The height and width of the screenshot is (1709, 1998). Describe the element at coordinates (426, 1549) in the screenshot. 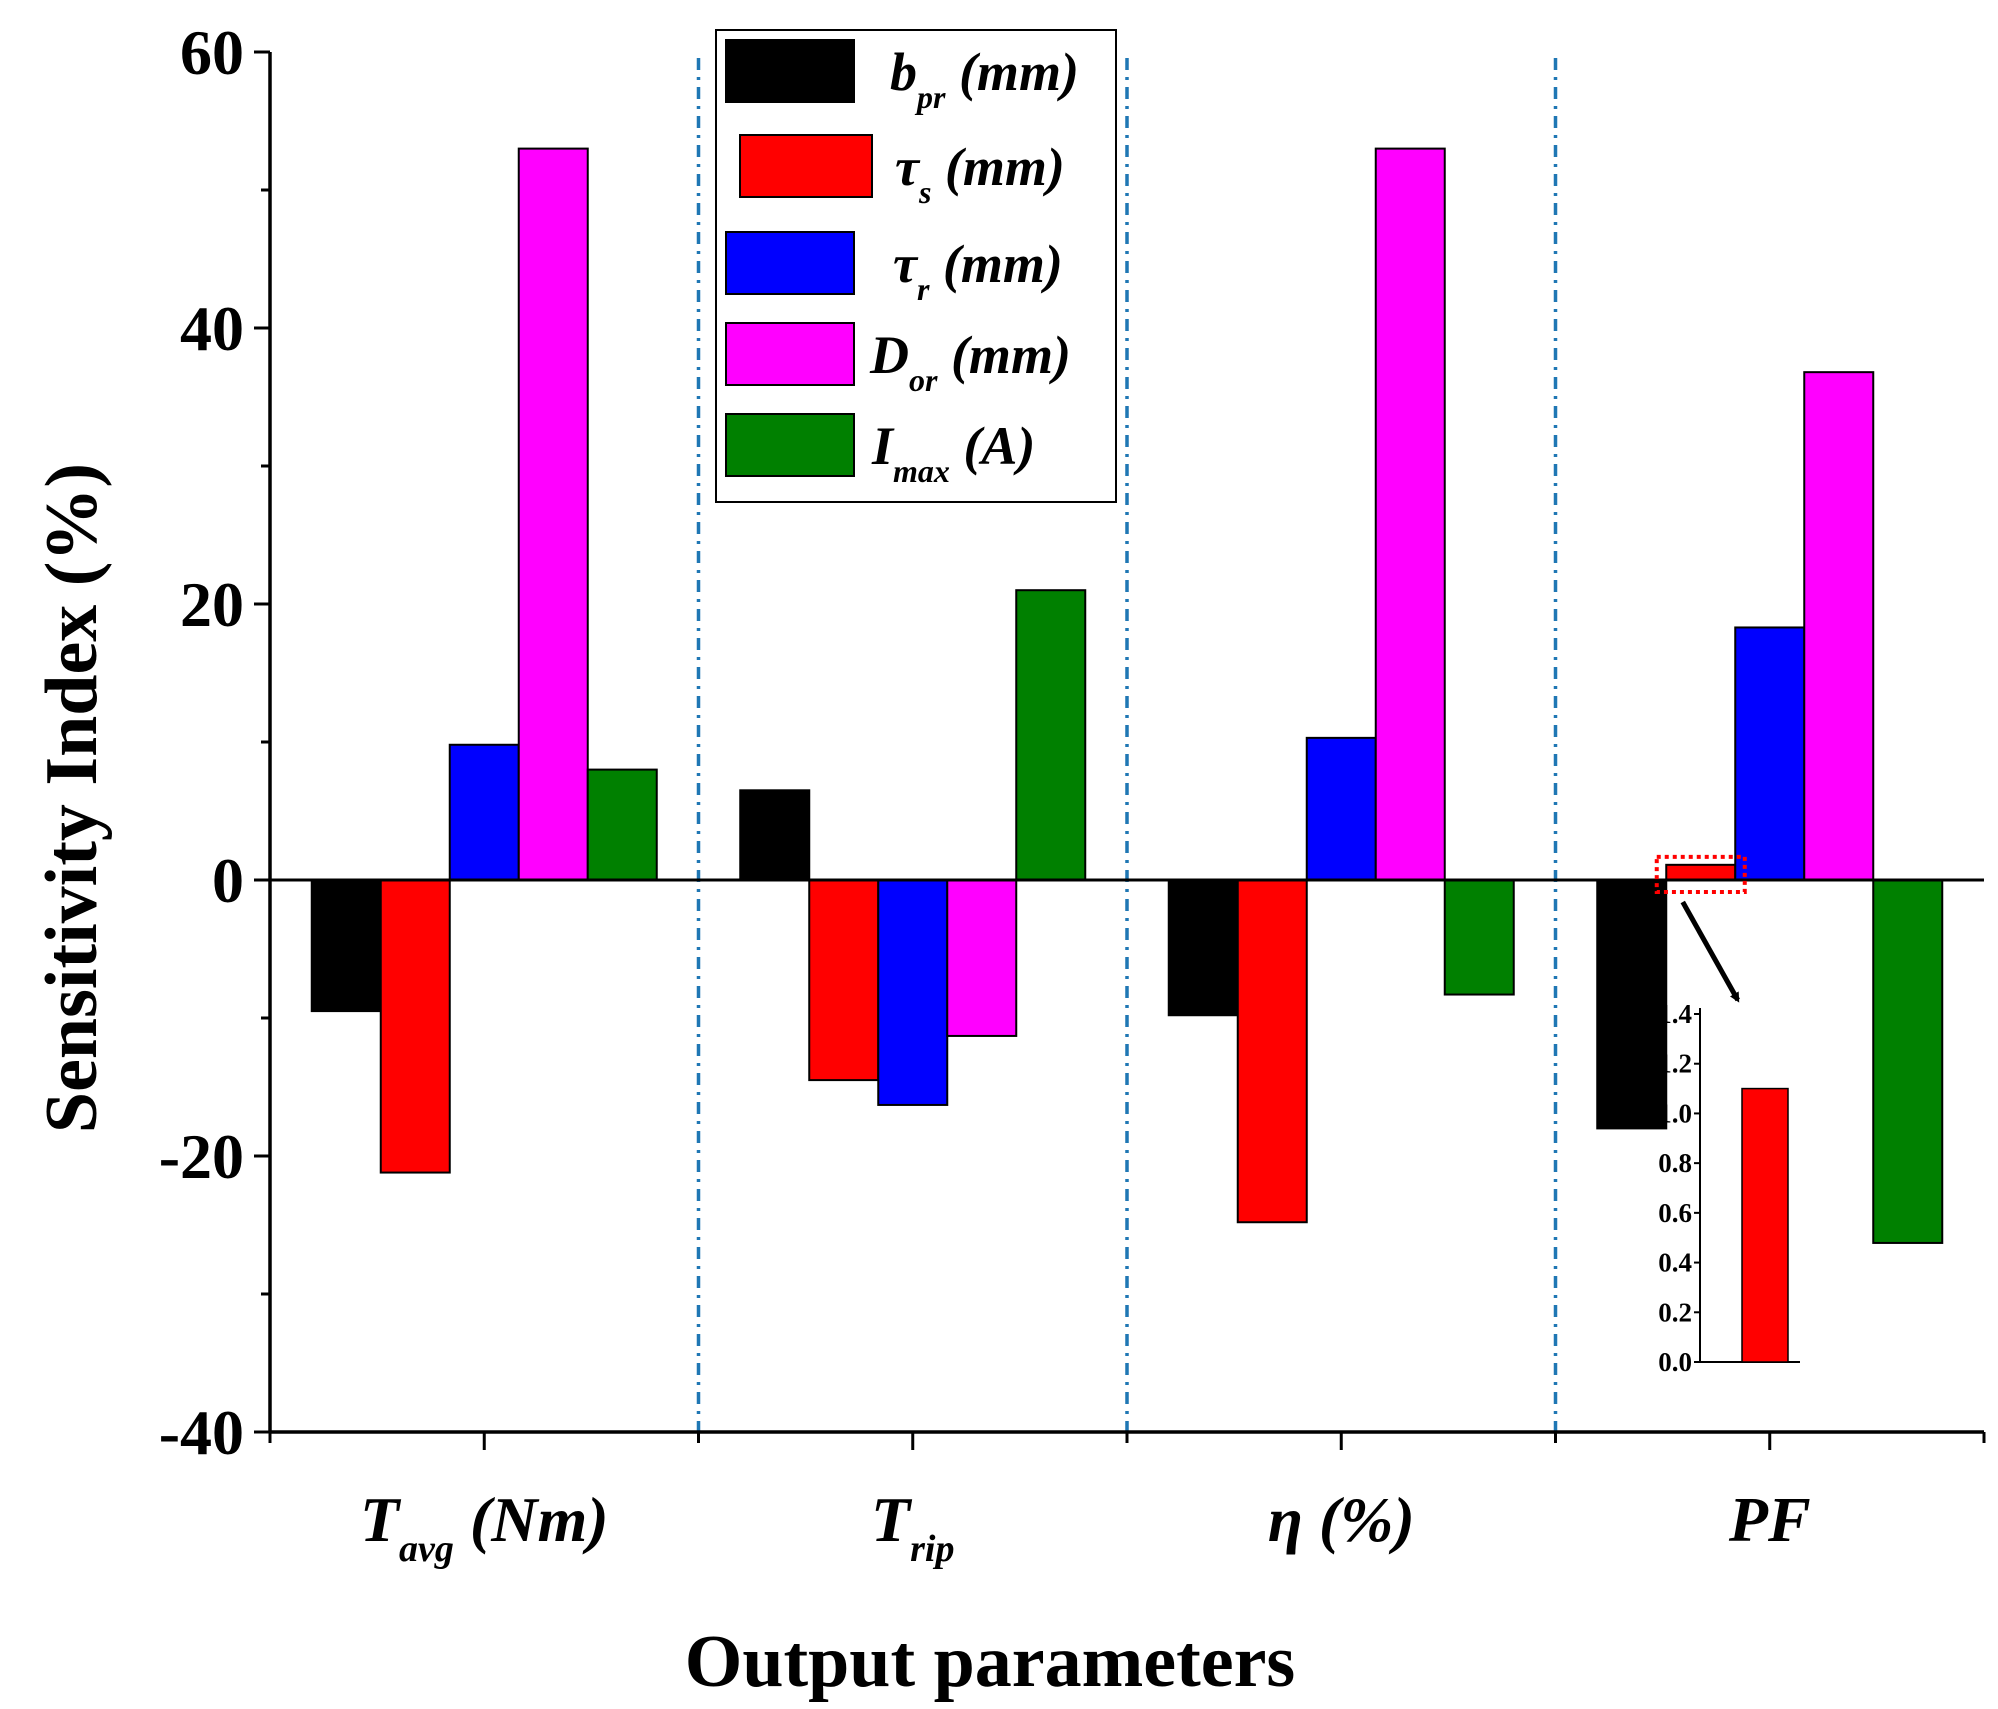

I see `x-category-label-sub: avg` at that location.